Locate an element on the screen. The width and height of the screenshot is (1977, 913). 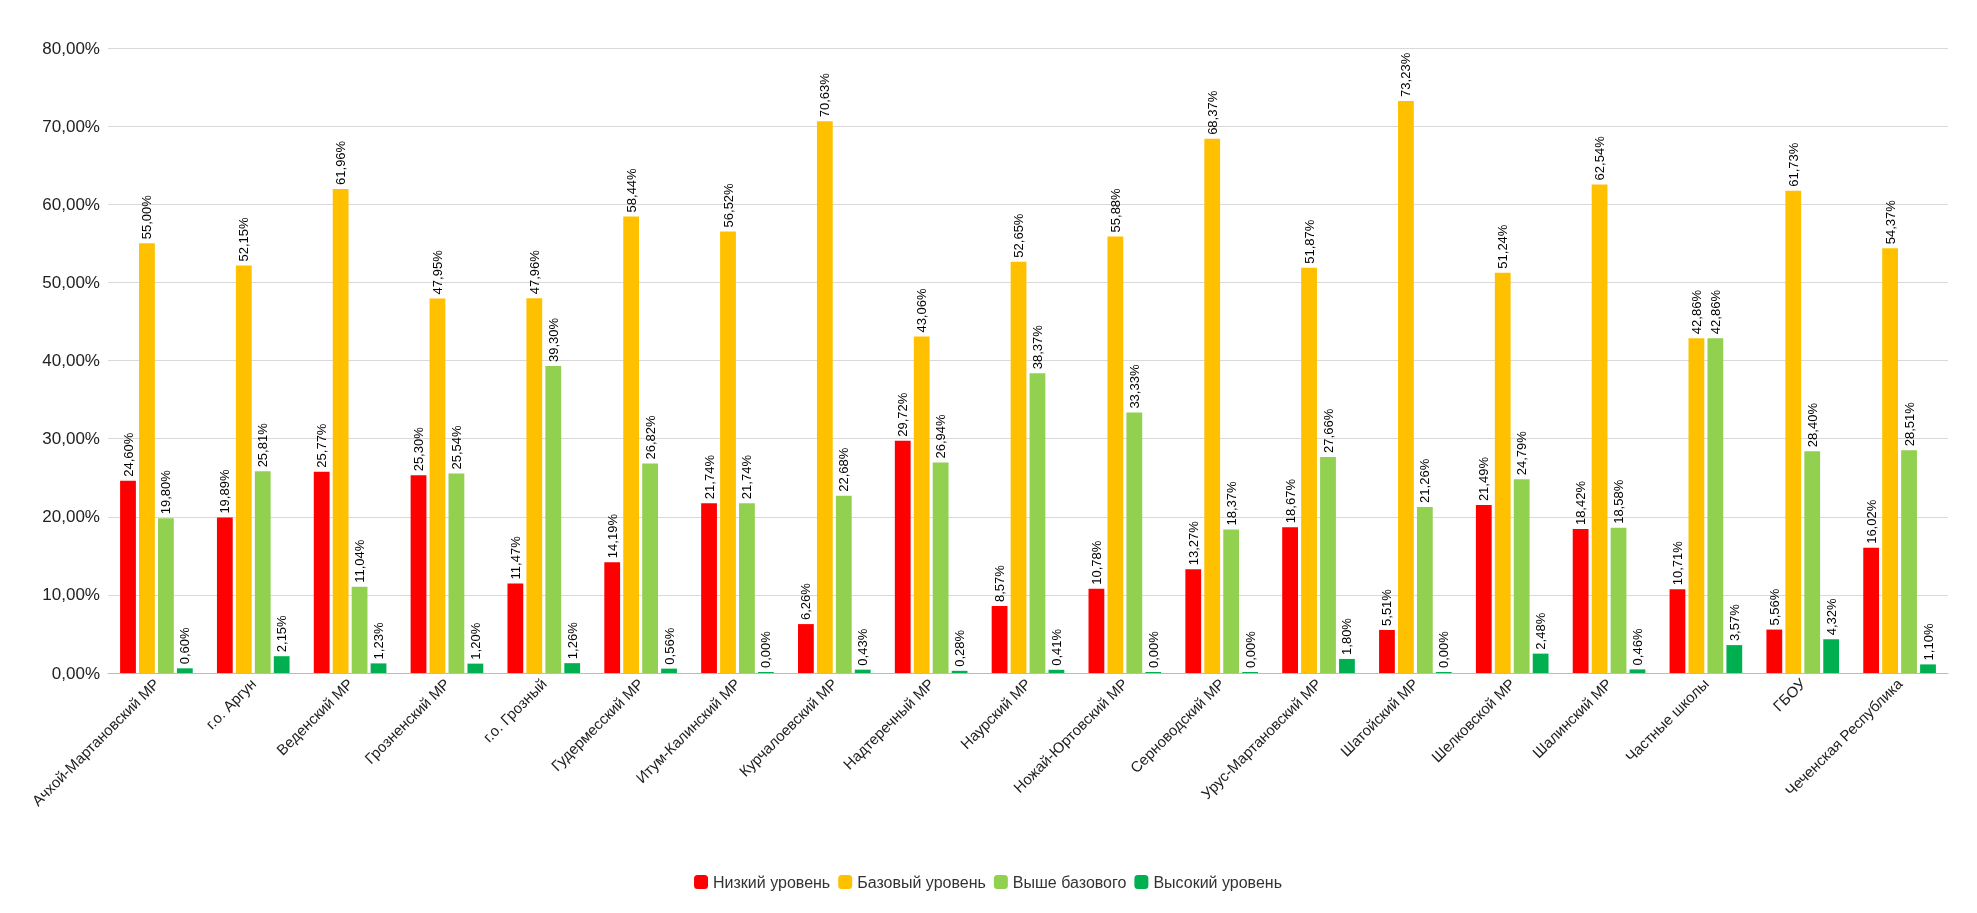
data-label: 52,65% is located at coordinates (1019, 235).